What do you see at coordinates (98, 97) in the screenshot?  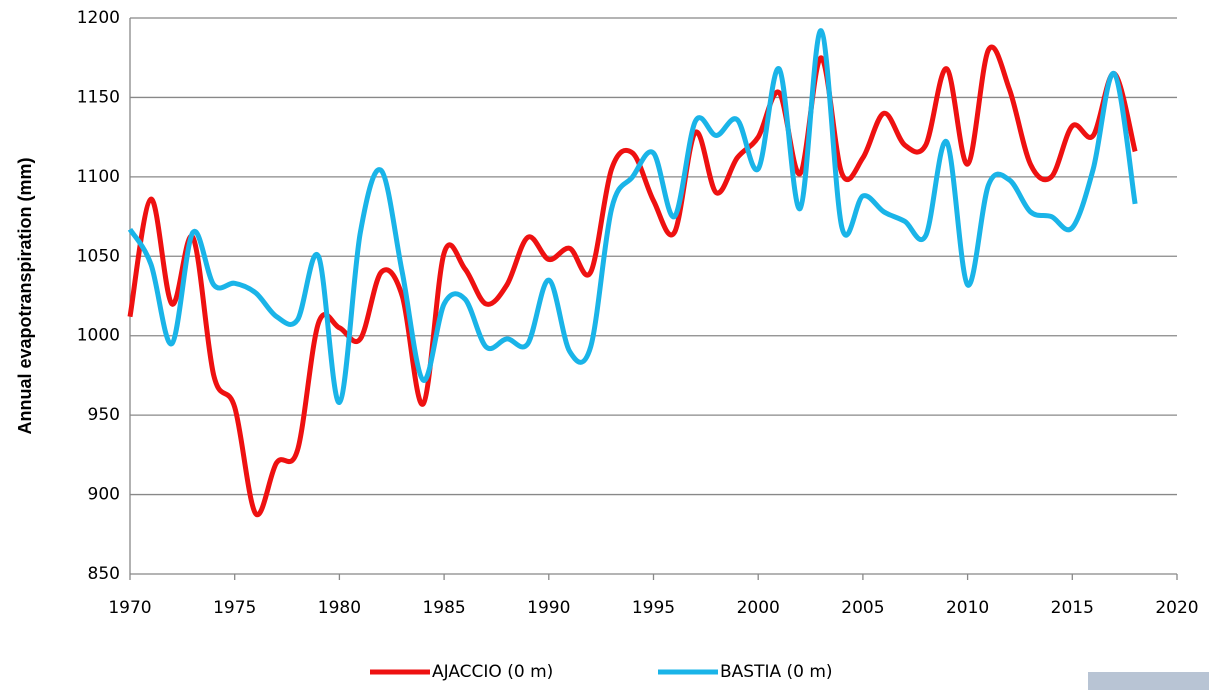 I see `y-tick-label: 1150` at bounding box center [98, 97].